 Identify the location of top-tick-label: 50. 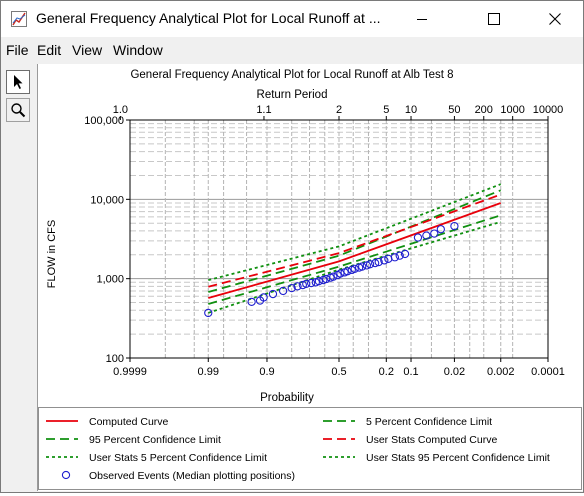
(454, 110).